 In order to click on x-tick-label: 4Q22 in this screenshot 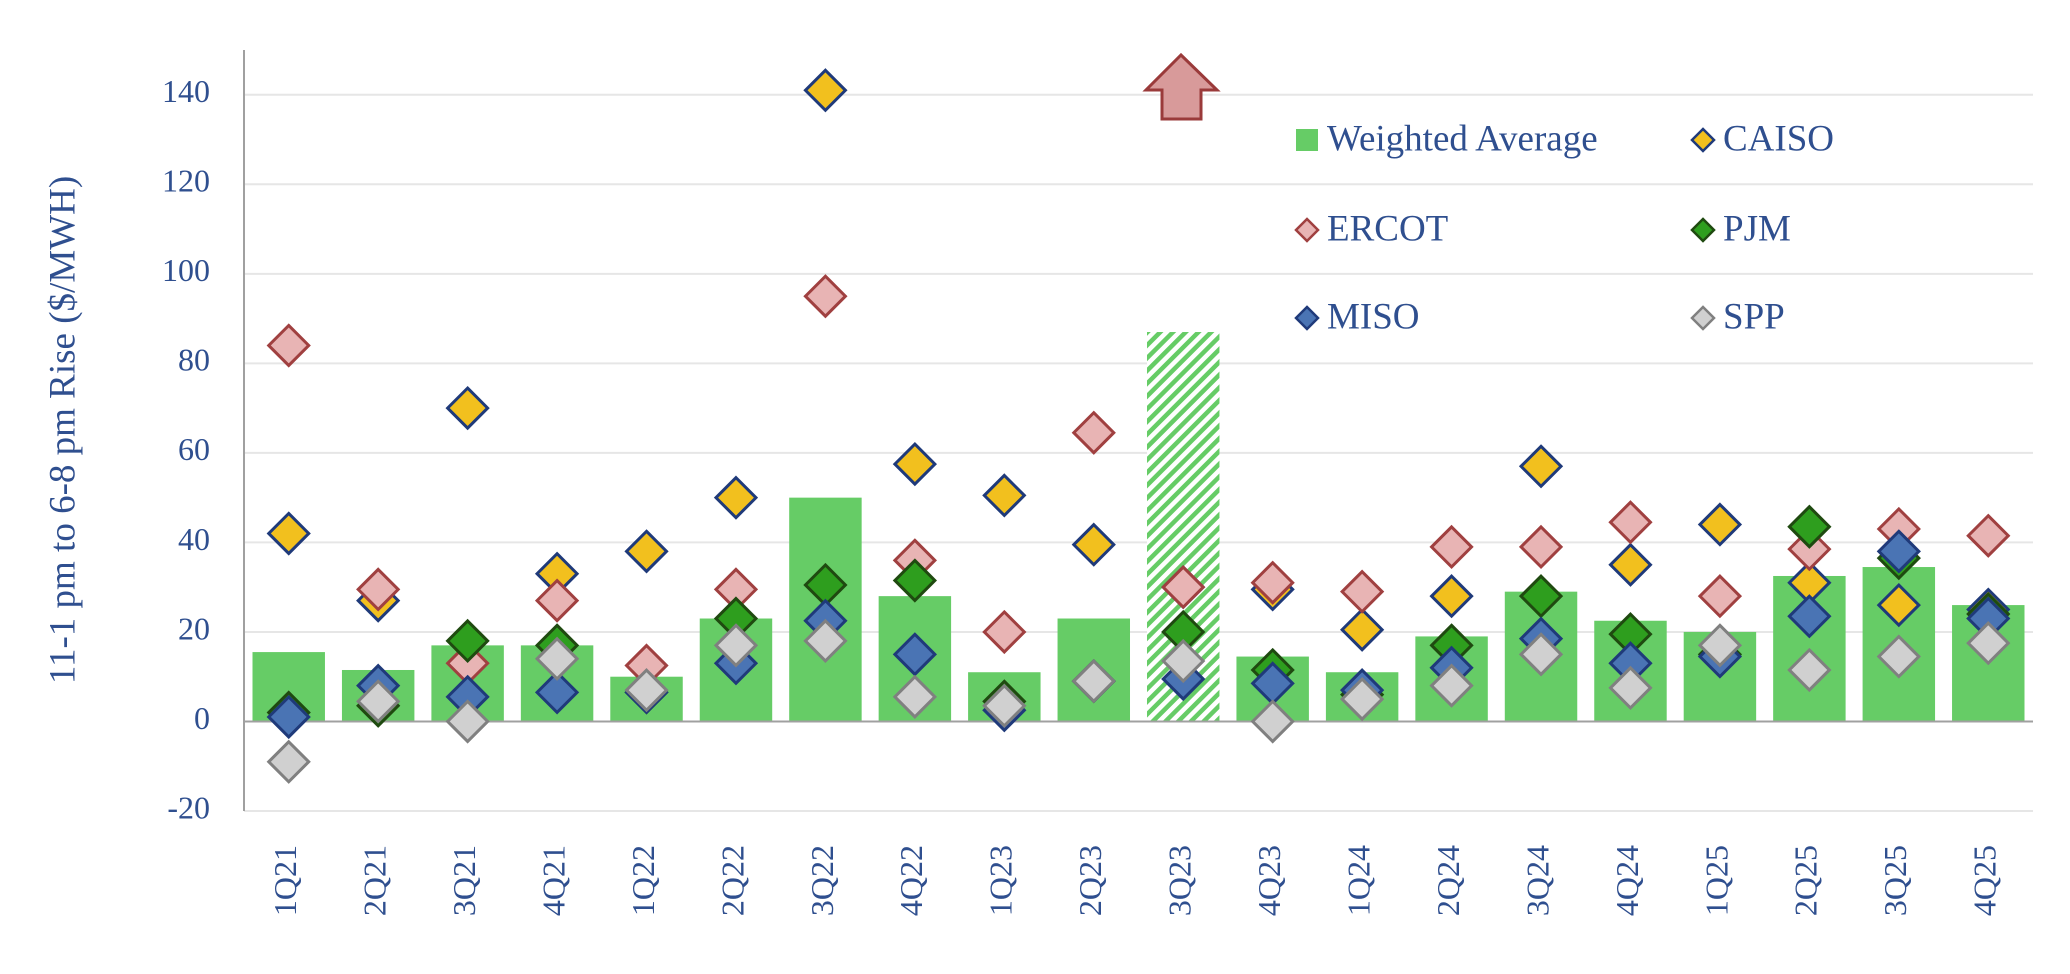, I will do `click(911, 880)`.